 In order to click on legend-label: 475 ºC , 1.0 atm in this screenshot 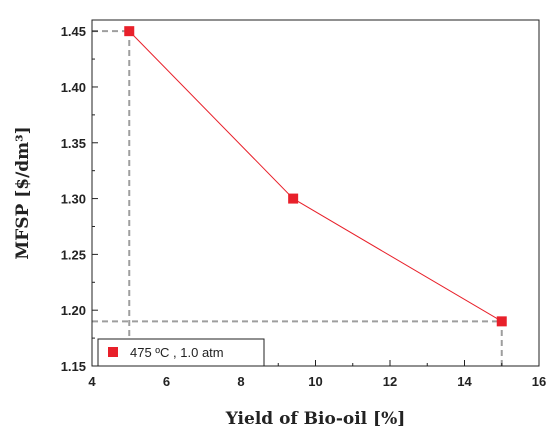, I will do `click(177, 352)`.